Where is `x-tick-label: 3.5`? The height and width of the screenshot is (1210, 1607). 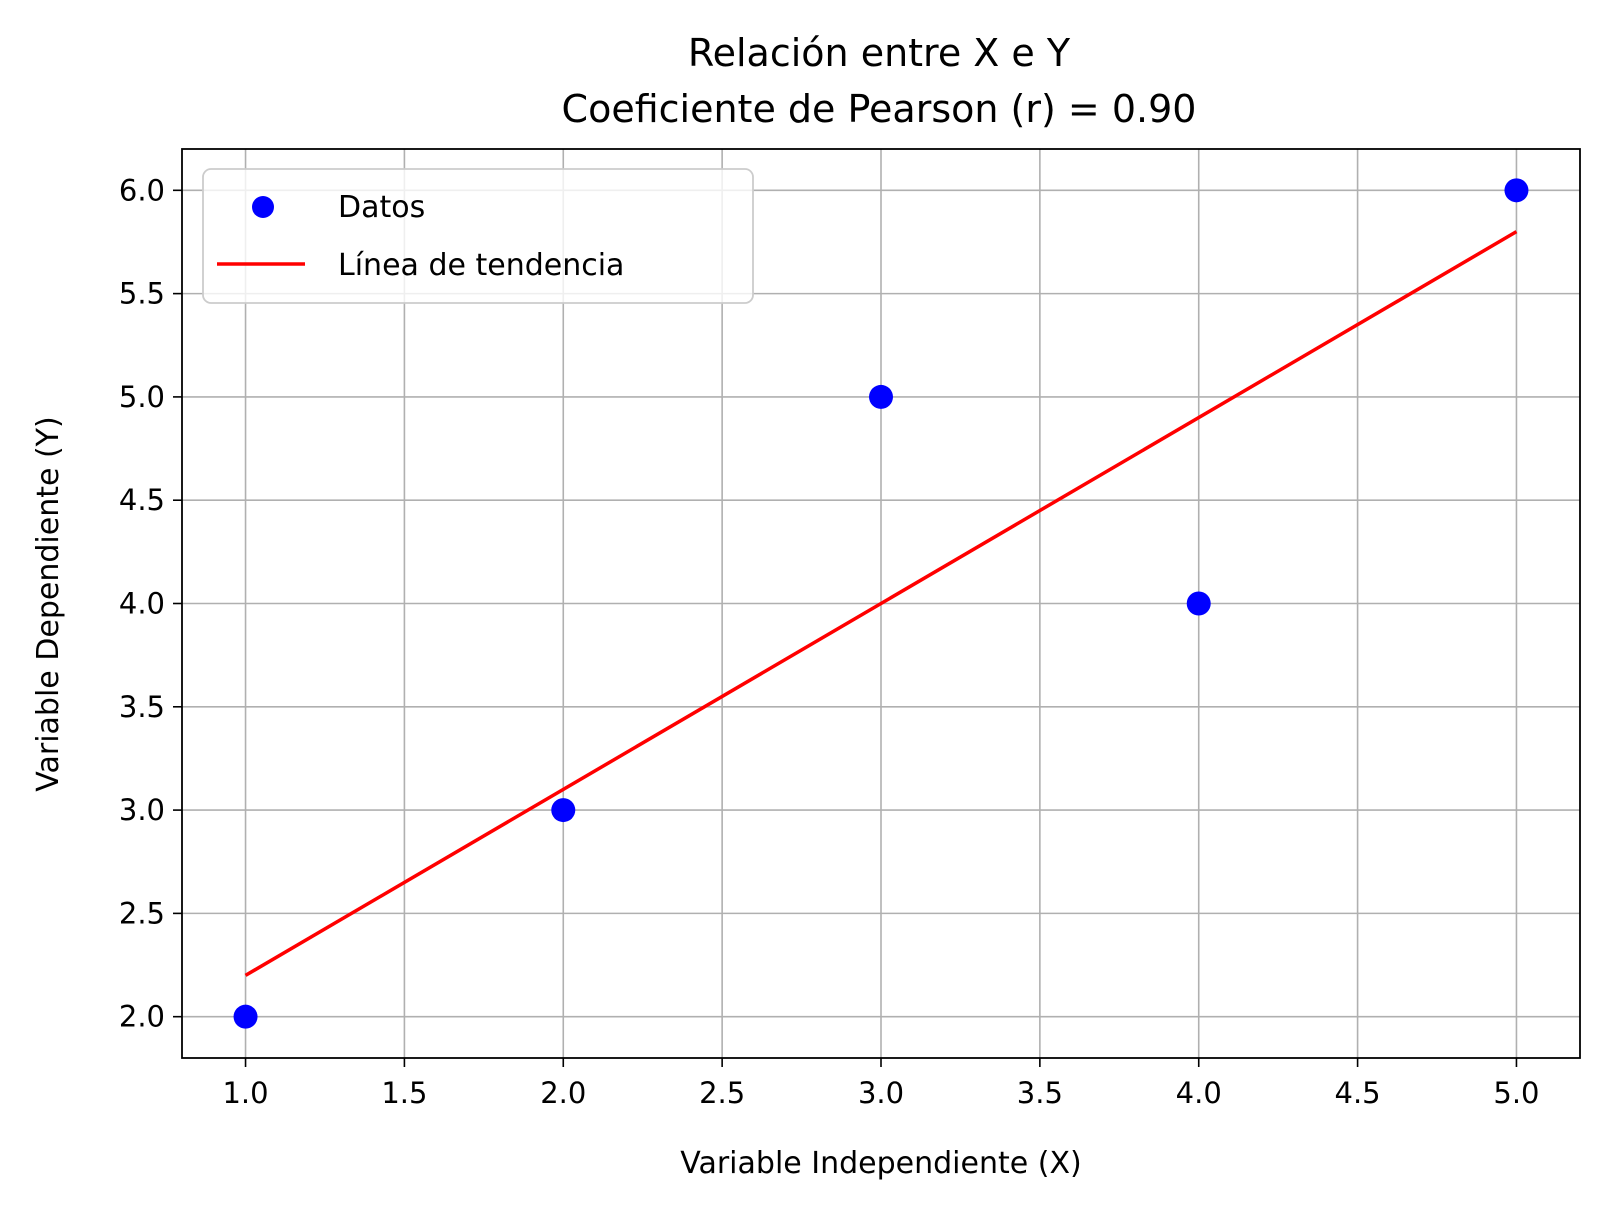
x-tick-label: 3.5 is located at coordinates (1040, 1093).